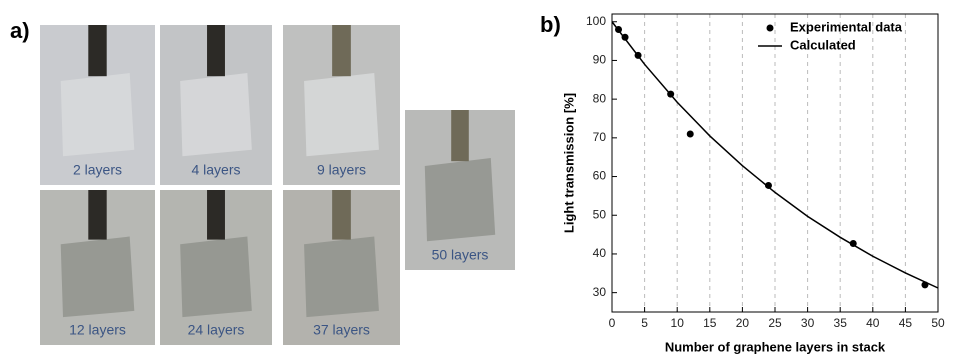 The image size is (960, 356). I want to click on photo: 24 layers, so click(216, 267).